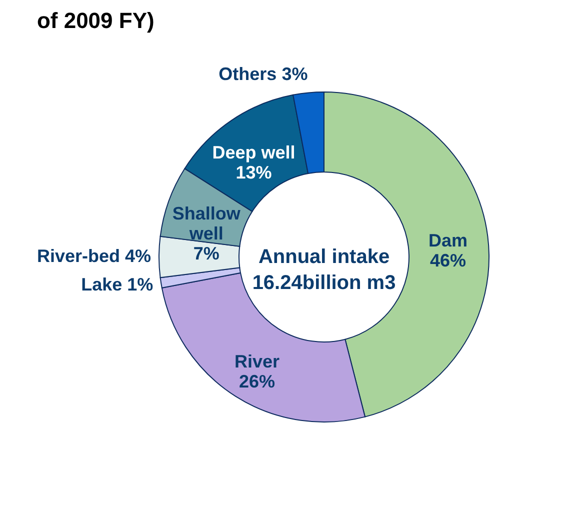 Image resolution: width=572 pixels, height=506 pixels. Describe the element at coordinates (448, 240) in the screenshot. I see `slice-label: Dam` at that location.